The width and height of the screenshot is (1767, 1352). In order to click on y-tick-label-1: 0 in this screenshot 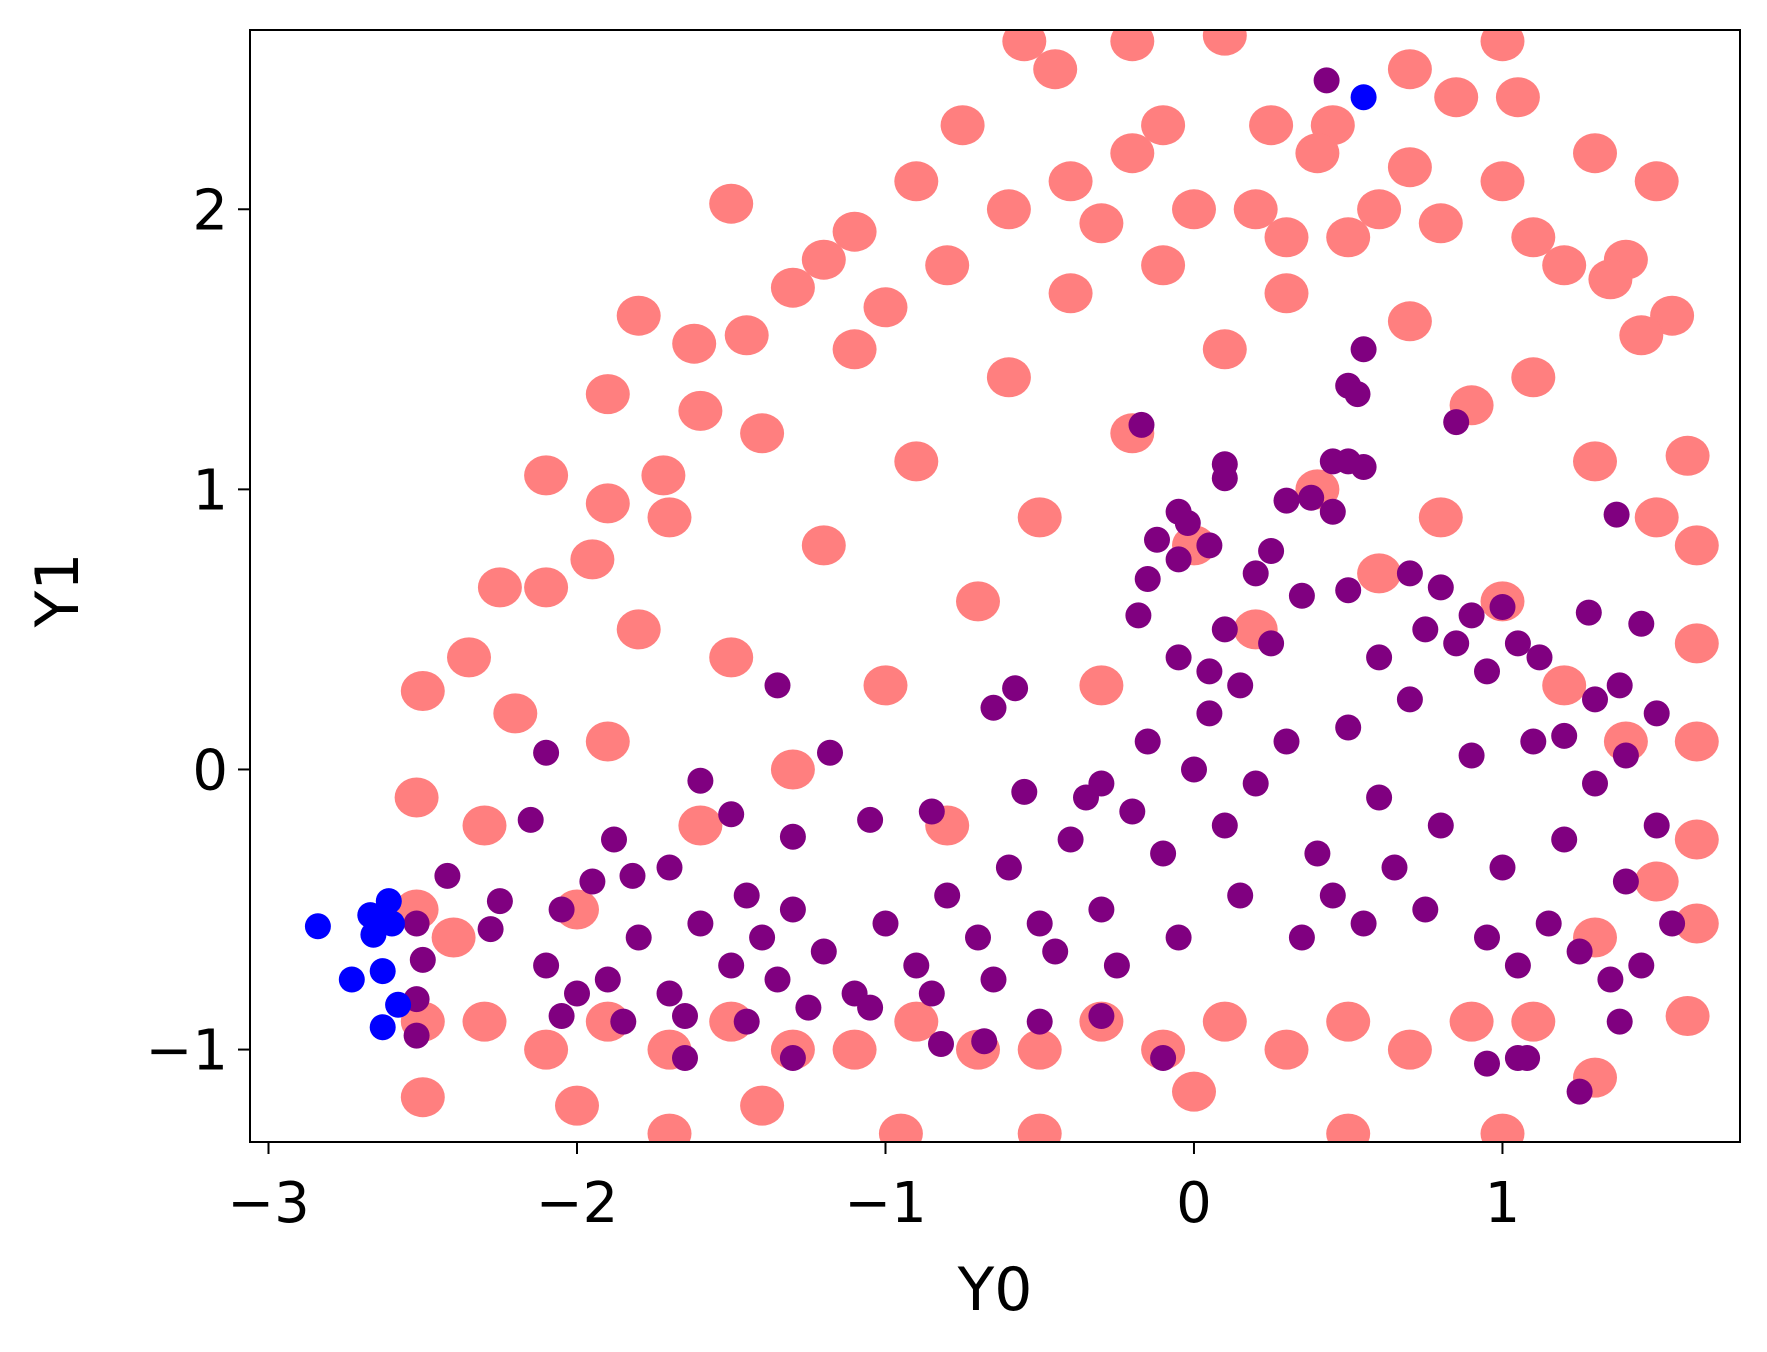, I will do `click(210, 770)`.